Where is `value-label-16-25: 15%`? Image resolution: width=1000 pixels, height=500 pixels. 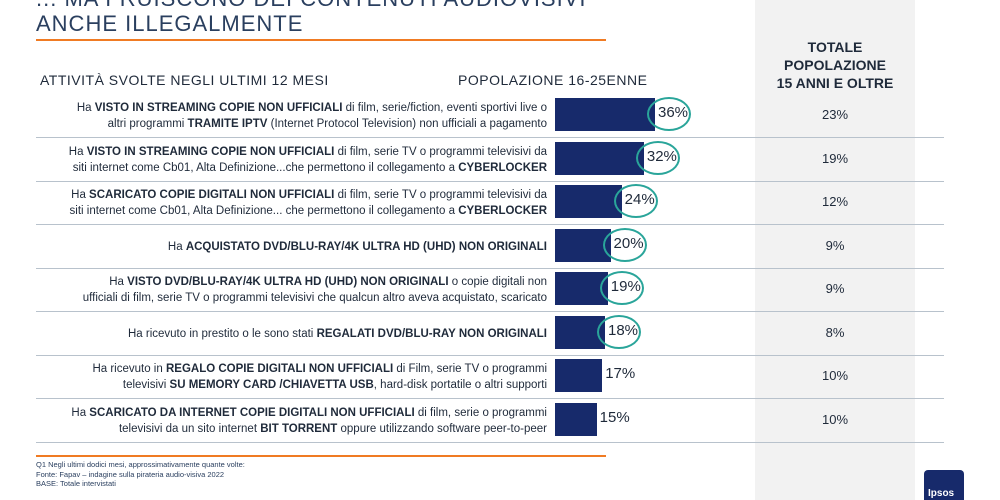 value-label-16-25: 15% is located at coordinates (614, 417).